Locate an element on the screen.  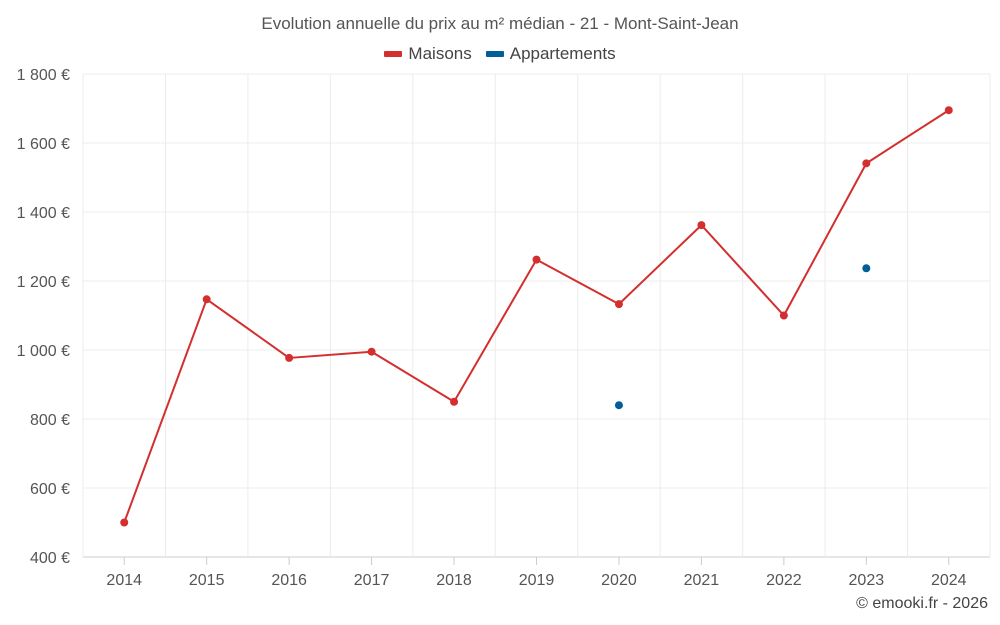
legend: Maisons Appartements is located at coordinates (500, 54).